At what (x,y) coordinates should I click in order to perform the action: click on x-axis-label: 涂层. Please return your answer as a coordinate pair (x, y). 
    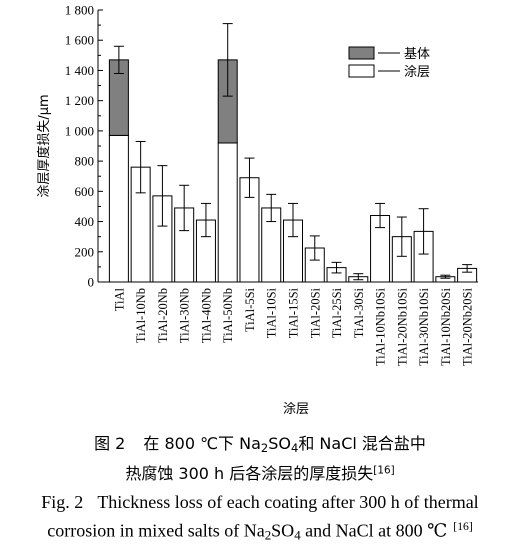
    Looking at the image, I should click on (296, 409).